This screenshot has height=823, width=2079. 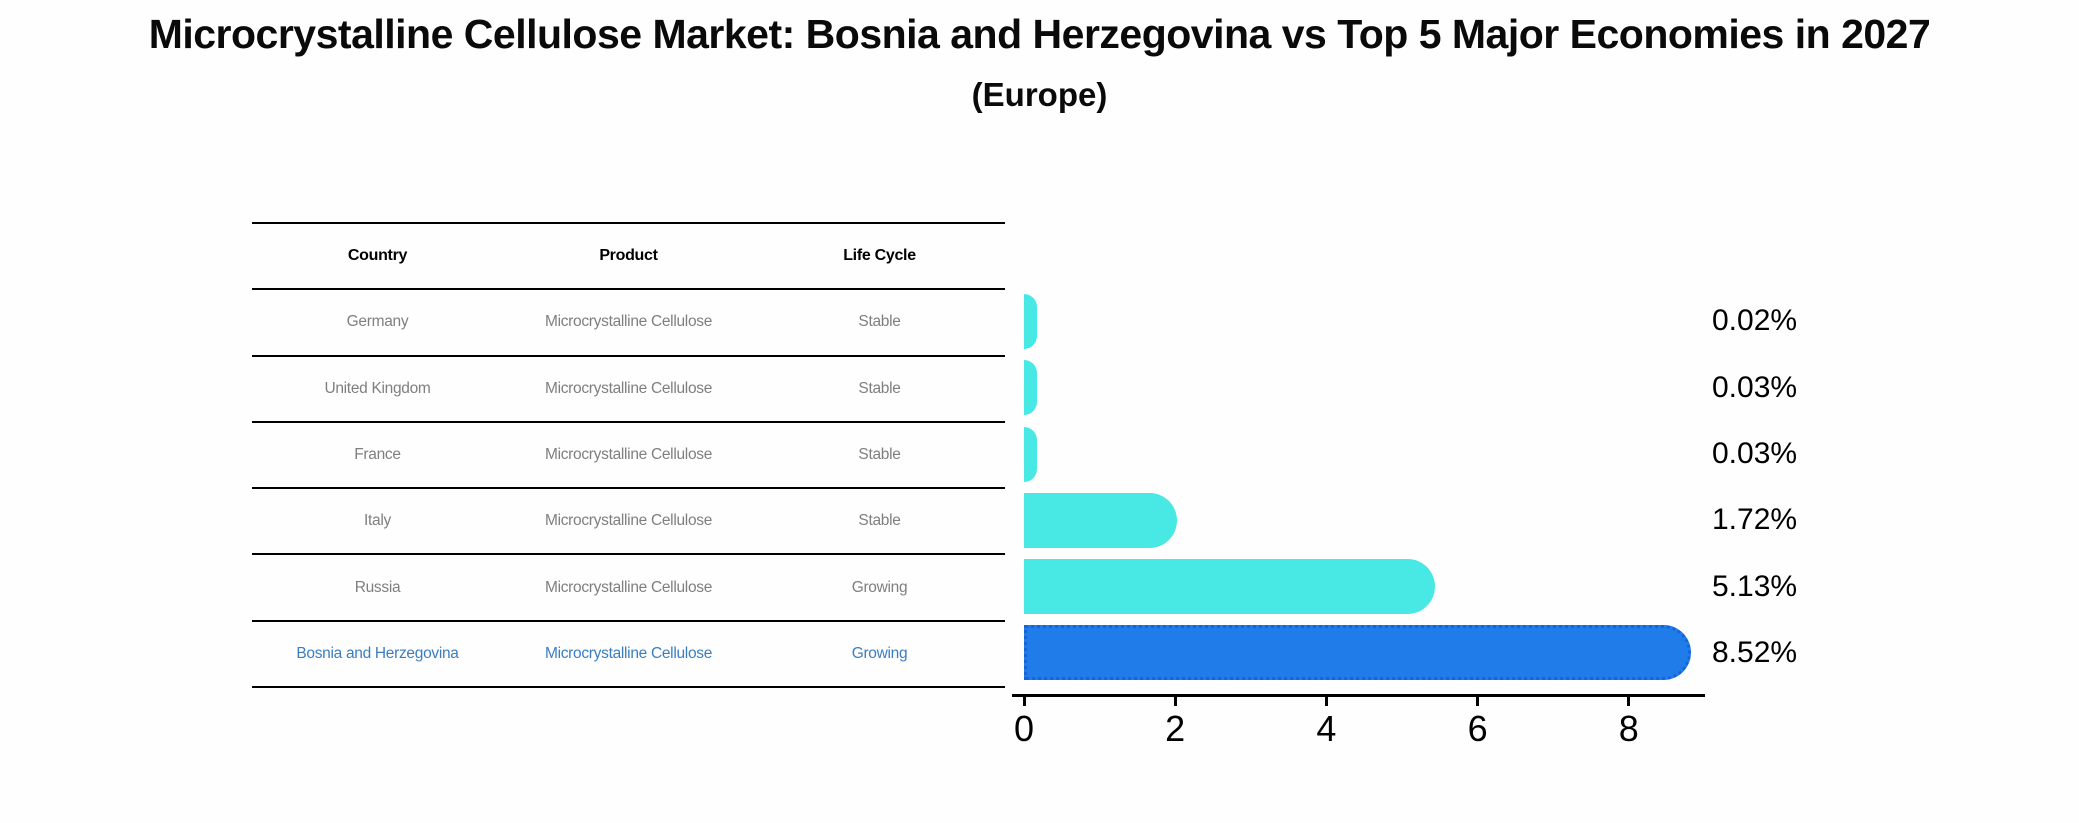 What do you see at coordinates (1030, 388) in the screenshot?
I see `bar-united-kingdom` at bounding box center [1030, 388].